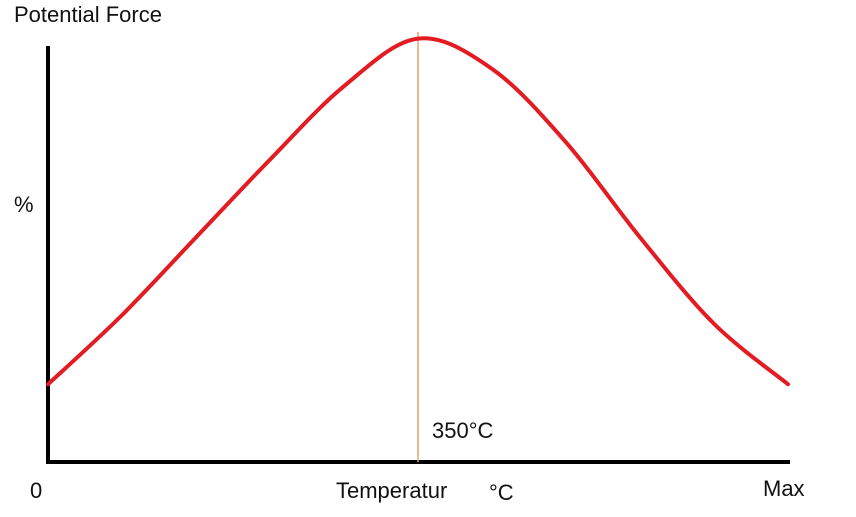 The height and width of the screenshot is (517, 856). I want to click on y-axis-unit-label: %, so click(24, 204).